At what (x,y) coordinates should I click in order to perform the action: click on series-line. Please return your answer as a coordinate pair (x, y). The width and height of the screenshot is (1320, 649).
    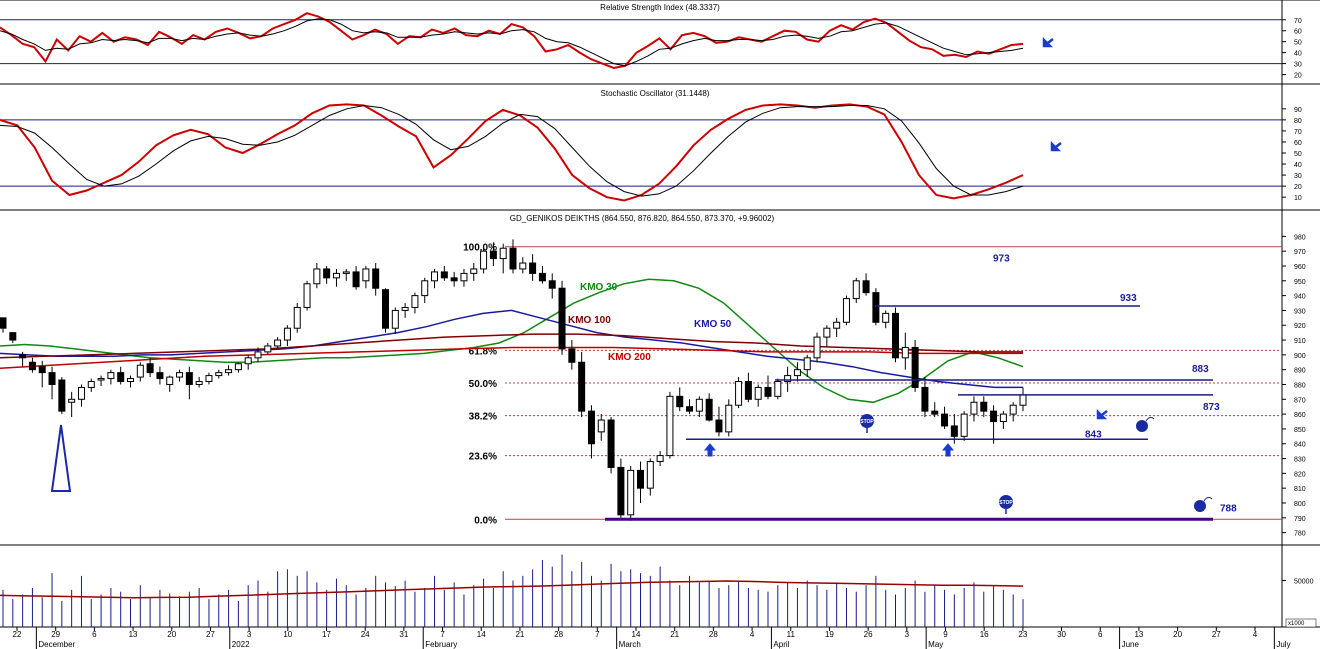
    Looking at the image, I should click on (512, 41).